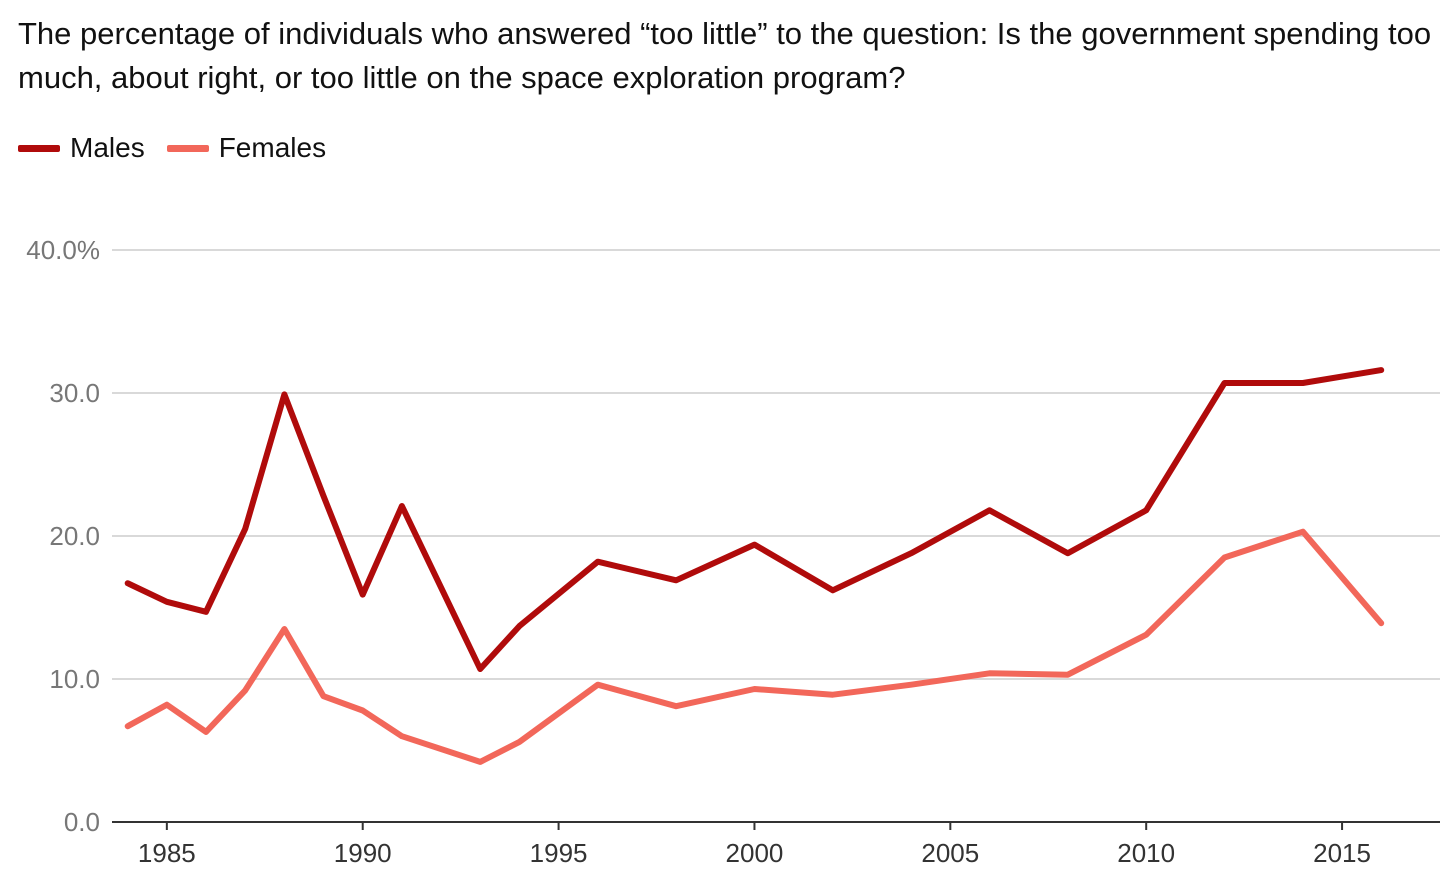 The height and width of the screenshot is (880, 1456). Describe the element at coordinates (167, 705) in the screenshot. I see `data-point-females-1985` at that location.